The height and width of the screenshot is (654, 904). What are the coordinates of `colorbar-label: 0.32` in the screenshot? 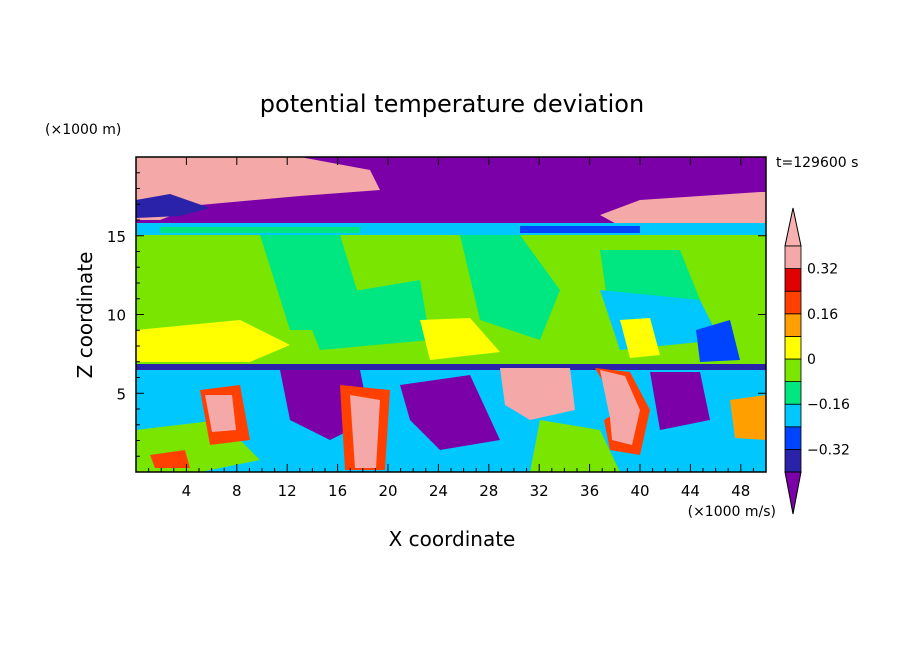 It's located at (822, 270).